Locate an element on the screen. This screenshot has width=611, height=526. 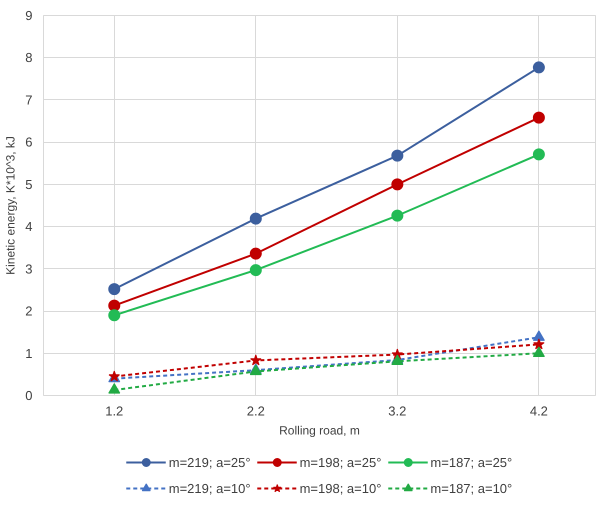
legend-label: m=198; a=10° is located at coordinates (341, 488).